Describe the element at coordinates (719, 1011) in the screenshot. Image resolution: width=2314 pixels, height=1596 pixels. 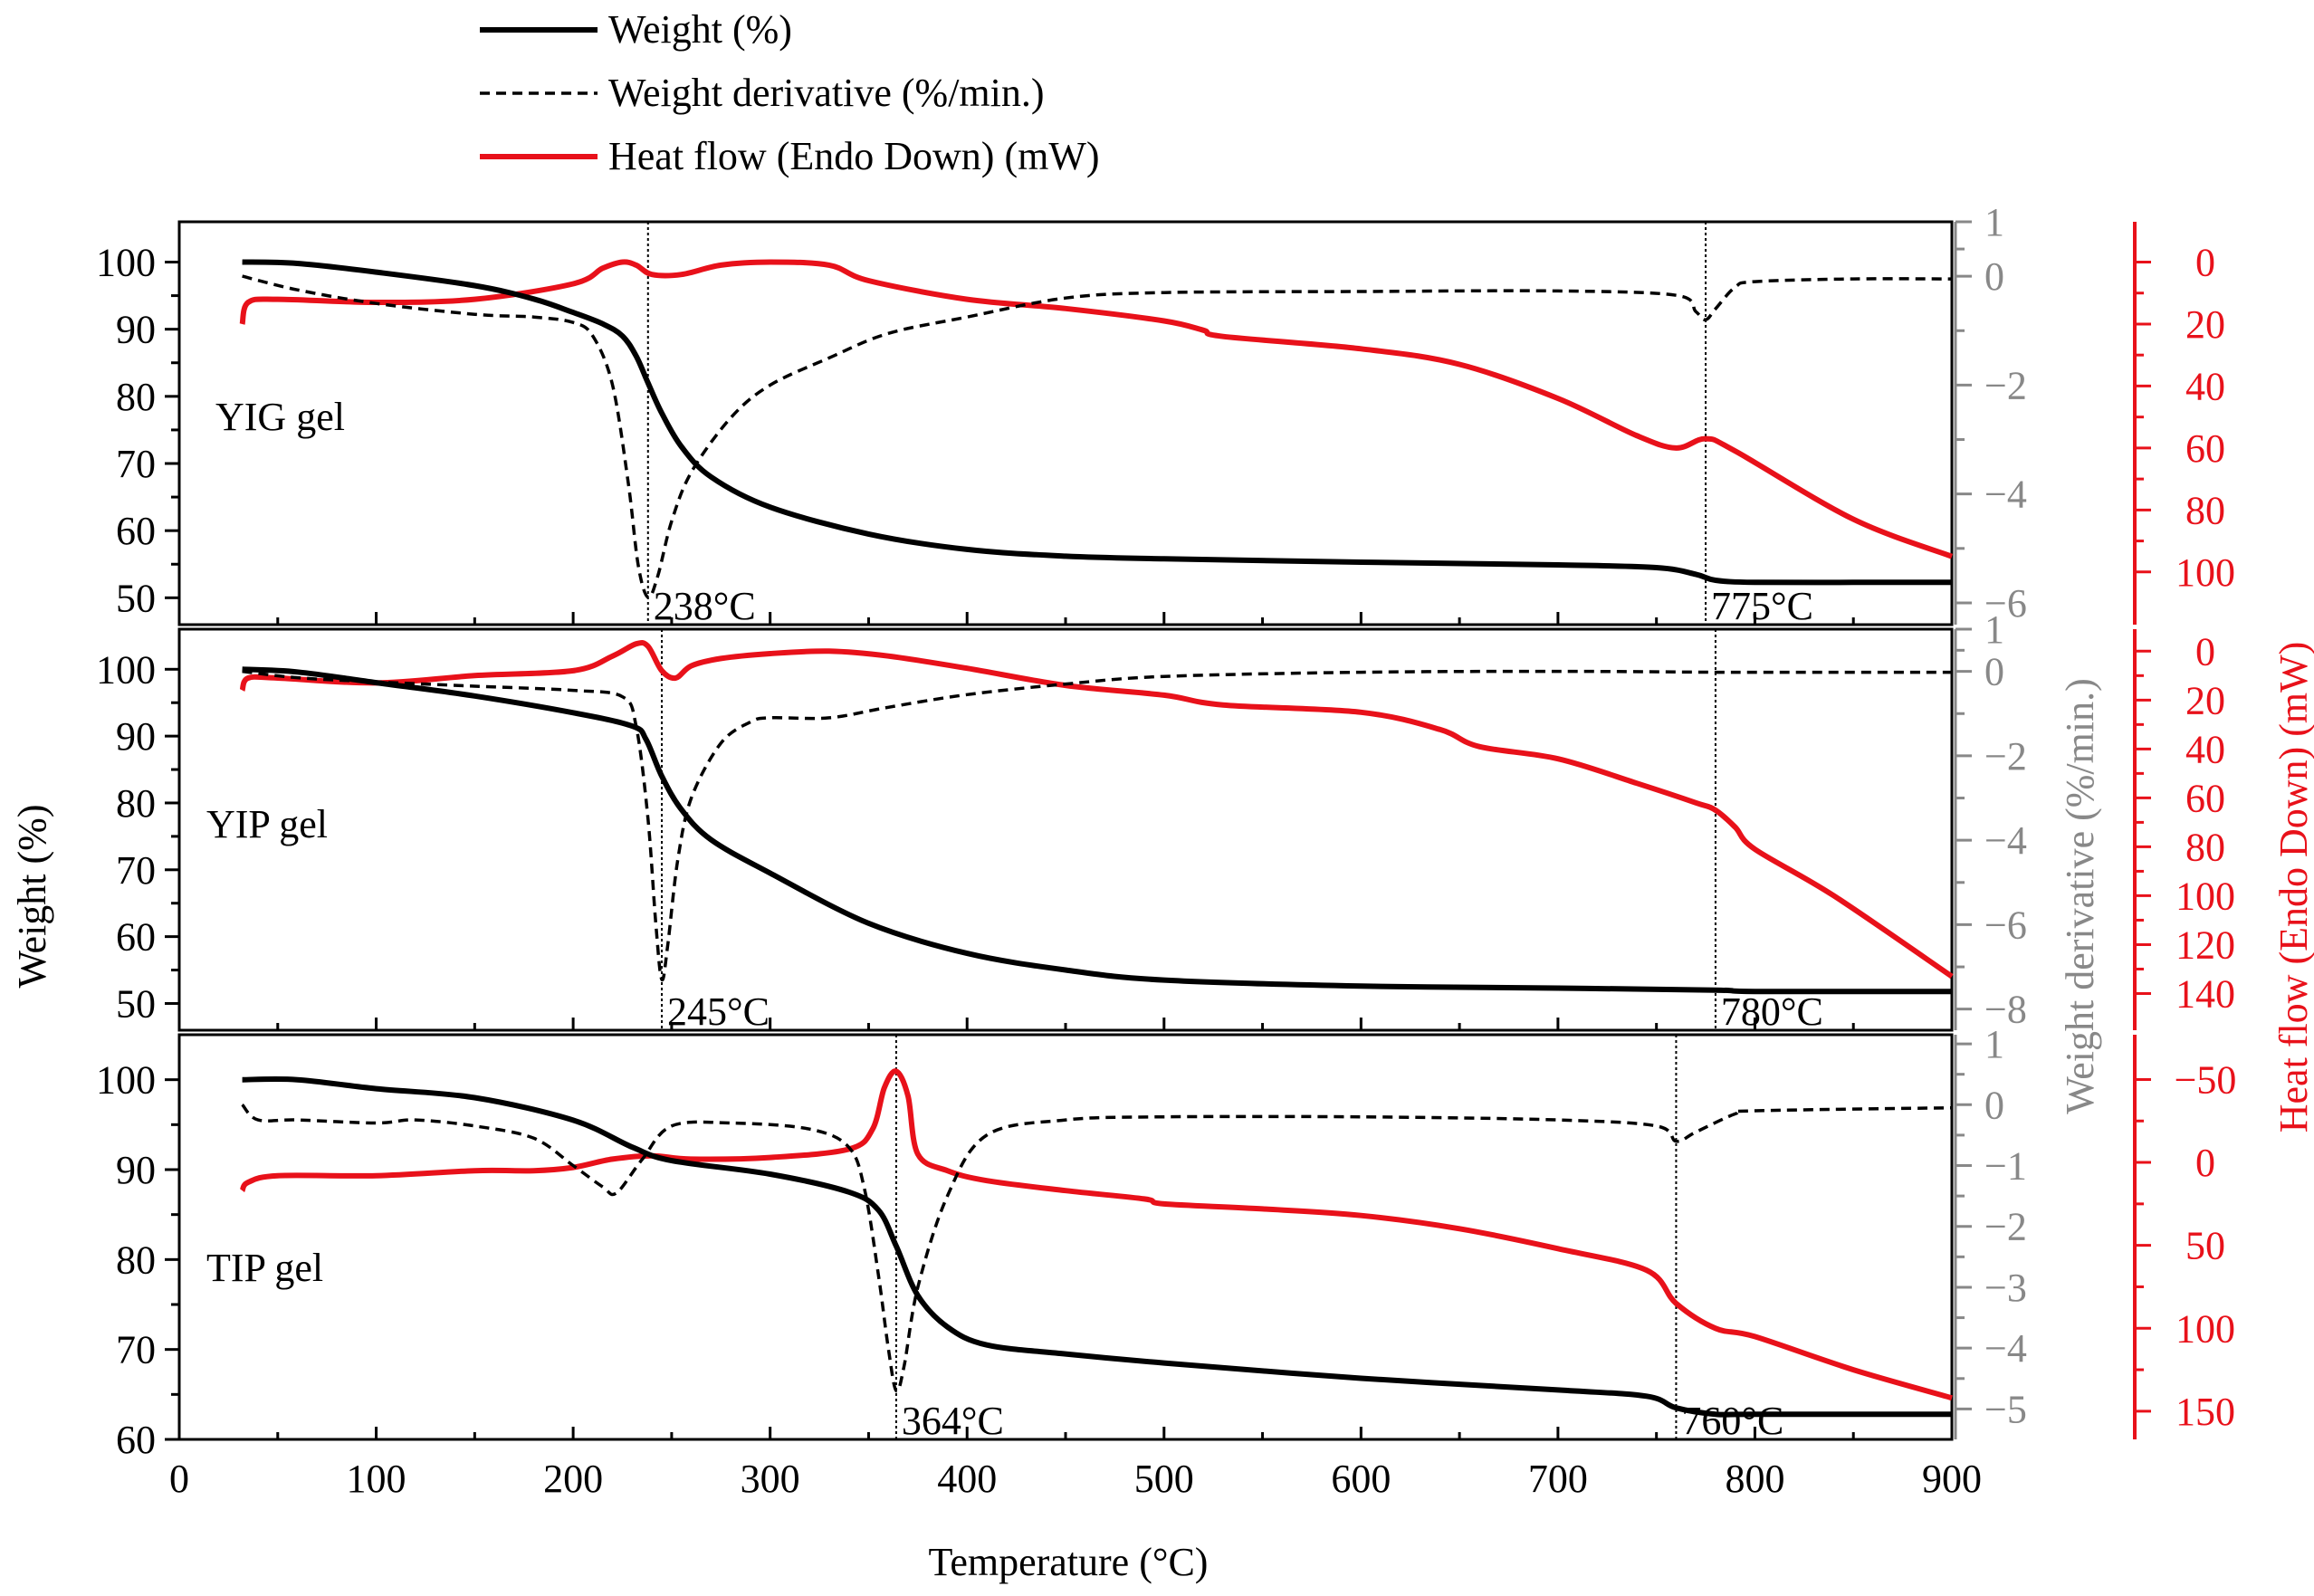
I see `annotation-label: 245°C` at that location.